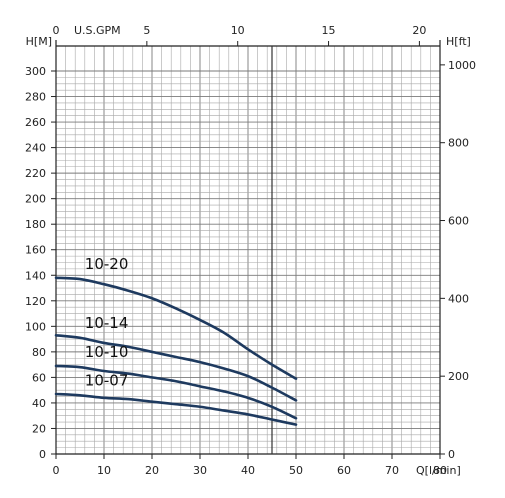 Image resolution: width=505 pixels, height=498 pixels. I want to click on y-tick-label: 40, so click(39, 403).